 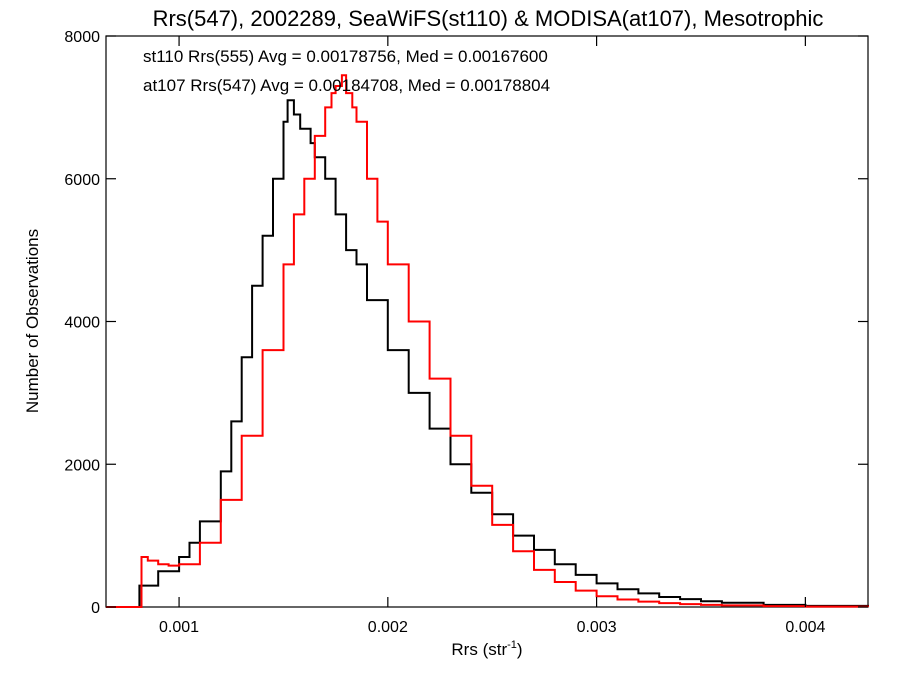 What do you see at coordinates (82, 465) in the screenshot?
I see `y-tick-label: 2000` at bounding box center [82, 465].